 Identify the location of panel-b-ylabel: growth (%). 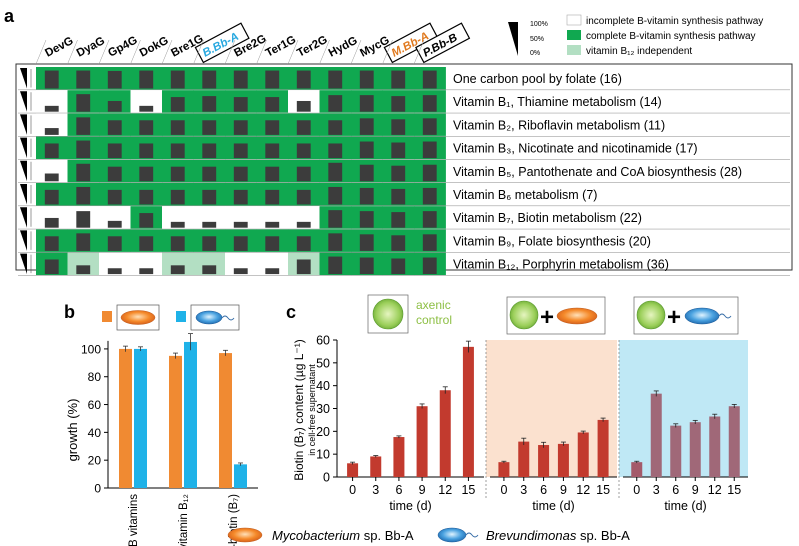
(72, 430).